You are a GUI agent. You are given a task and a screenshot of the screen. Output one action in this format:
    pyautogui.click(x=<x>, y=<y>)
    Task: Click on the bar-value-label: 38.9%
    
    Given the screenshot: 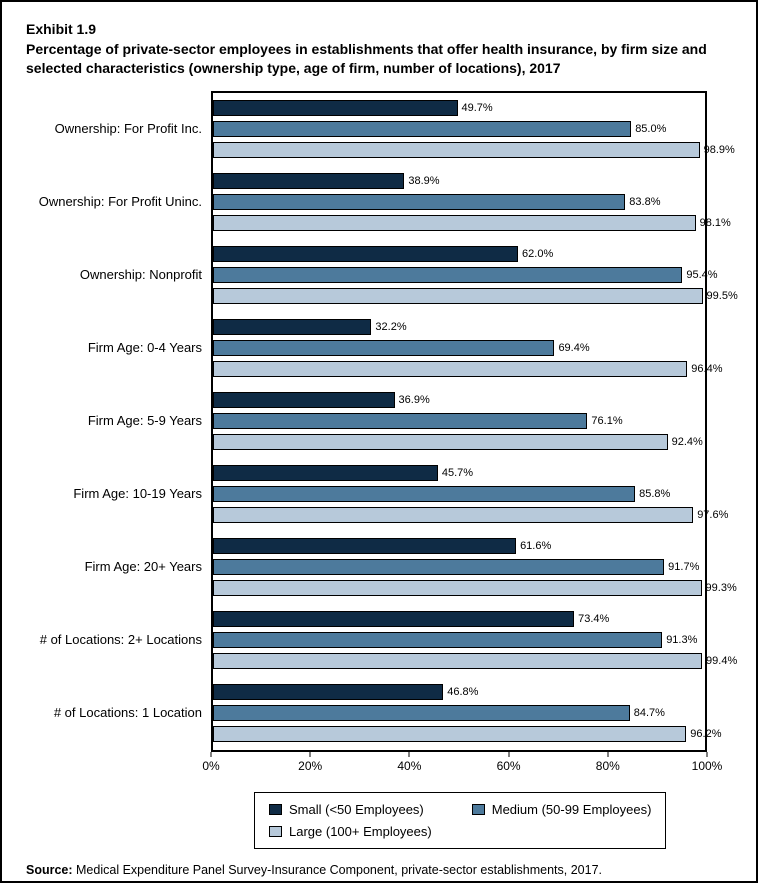 What is the action you would take?
    pyautogui.click(x=424, y=181)
    